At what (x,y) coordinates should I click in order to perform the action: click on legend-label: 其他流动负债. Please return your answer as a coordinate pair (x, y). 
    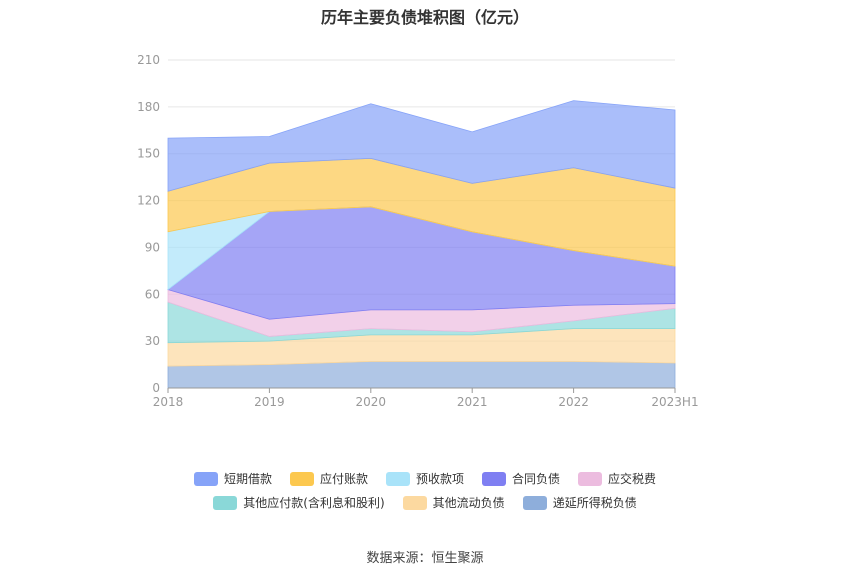
    Looking at the image, I should click on (468, 503).